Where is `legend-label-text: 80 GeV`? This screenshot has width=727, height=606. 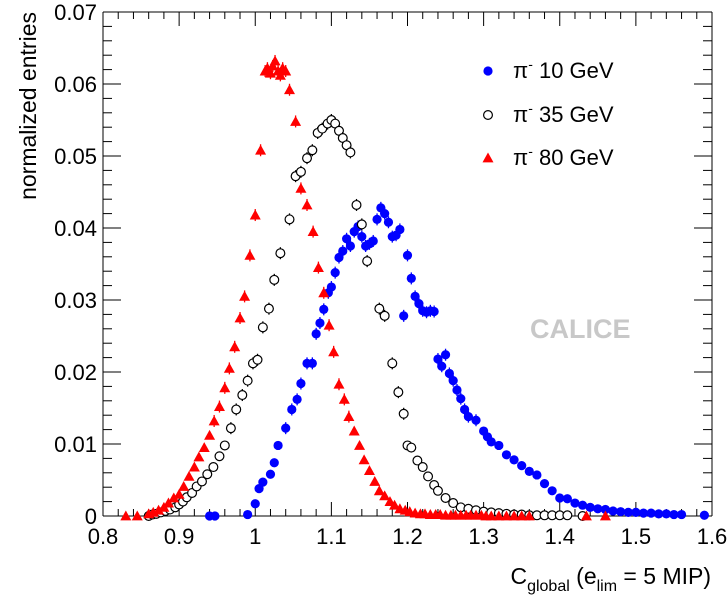
legend-label-text: 80 GeV is located at coordinates (573, 157).